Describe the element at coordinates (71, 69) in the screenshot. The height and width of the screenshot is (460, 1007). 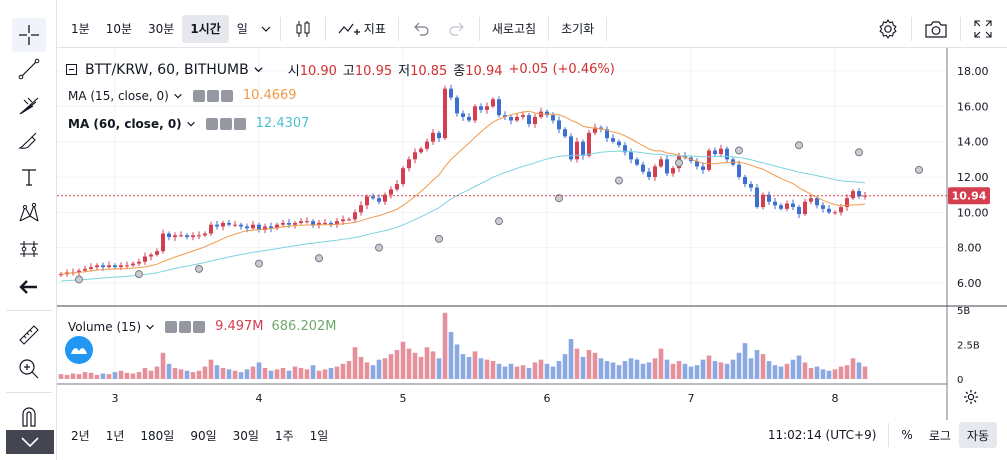
I see `collapse-legend-button` at that location.